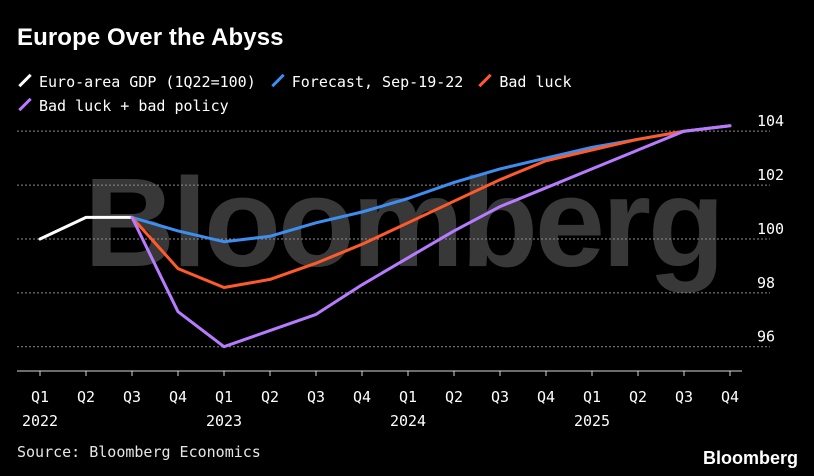  I want to click on legend-item-2: Bad luck, so click(524, 82).